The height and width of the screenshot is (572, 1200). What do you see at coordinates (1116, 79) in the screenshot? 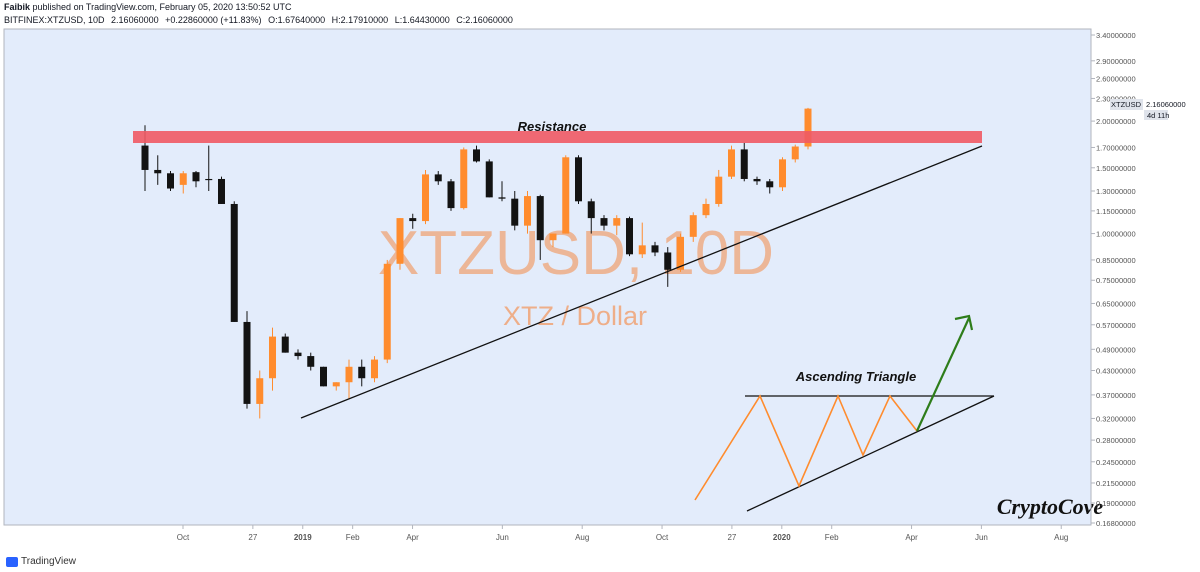
I see `price-tick-label: 2.60000000` at bounding box center [1116, 79].